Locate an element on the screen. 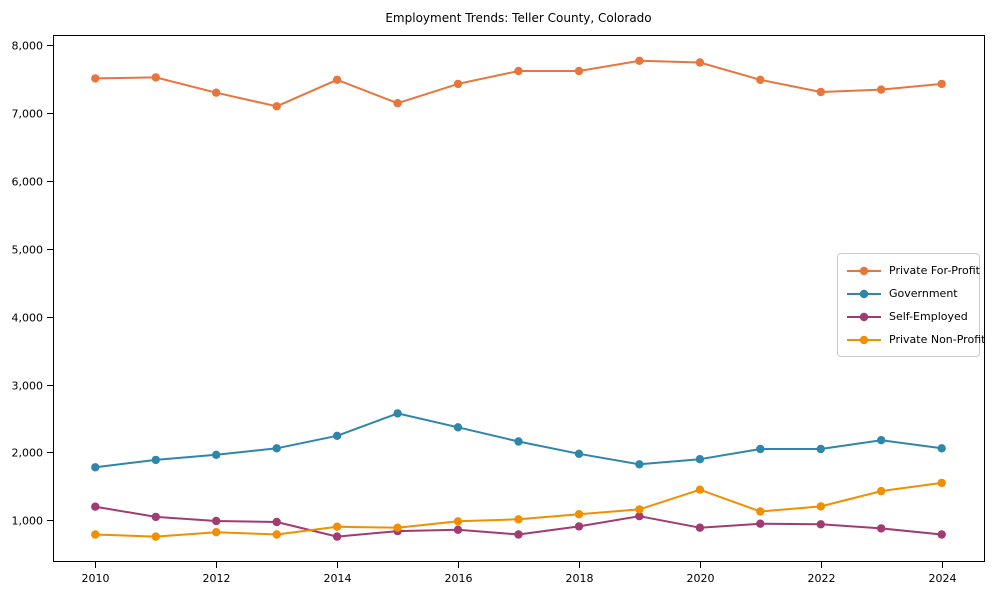 This screenshot has width=1000, height=600. x-tick-label: 2016 is located at coordinates (459, 578).